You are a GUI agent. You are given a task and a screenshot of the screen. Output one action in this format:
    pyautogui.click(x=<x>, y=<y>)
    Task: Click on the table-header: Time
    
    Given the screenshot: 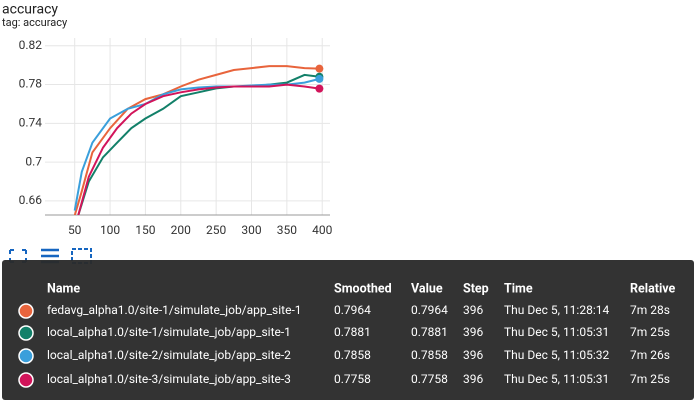 What is the action you would take?
    pyautogui.click(x=518, y=288)
    